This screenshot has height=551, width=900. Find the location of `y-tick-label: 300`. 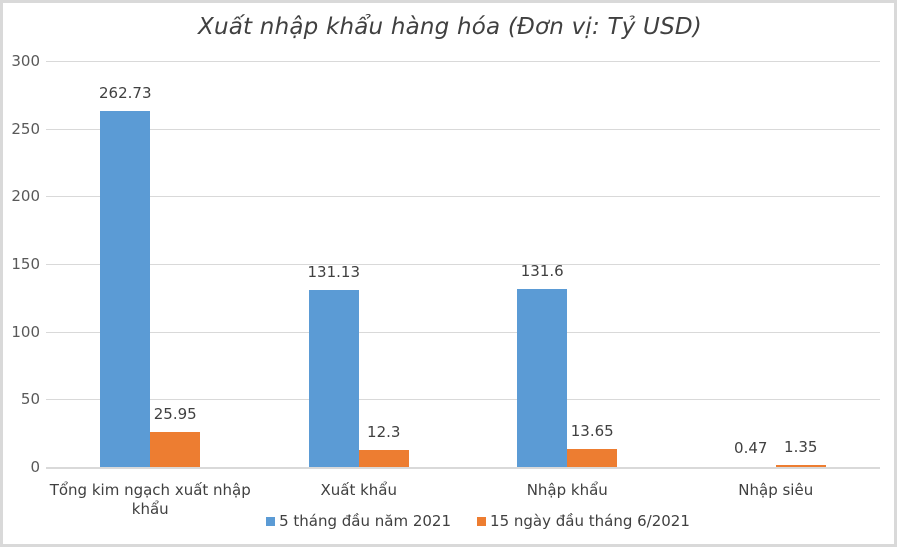

y-tick-label: 300 is located at coordinates (25, 61).